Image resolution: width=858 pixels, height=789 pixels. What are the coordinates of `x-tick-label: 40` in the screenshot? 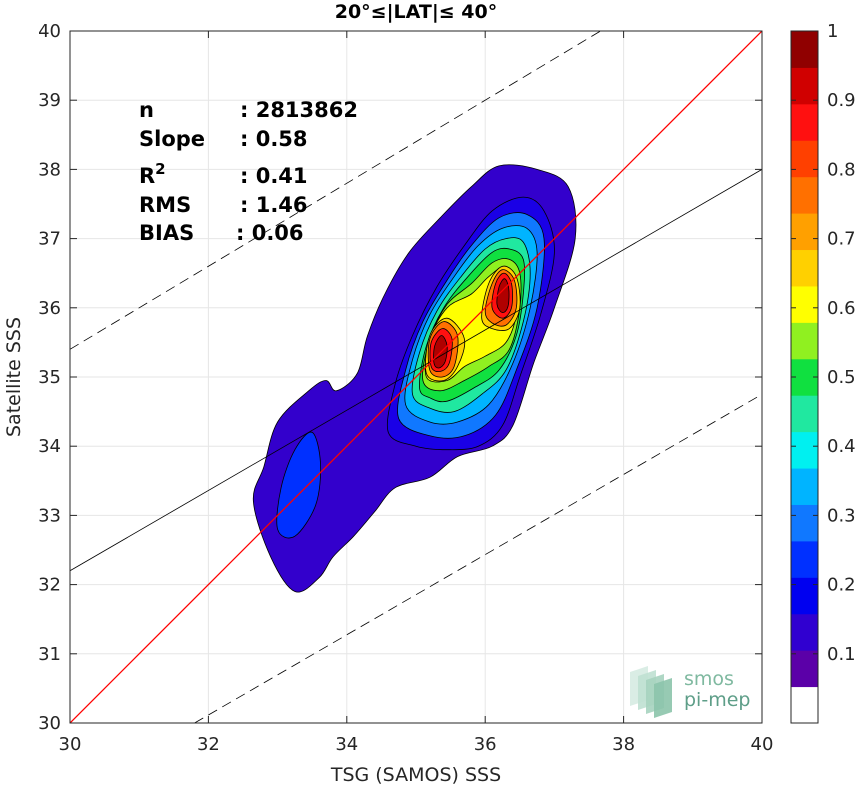 It's located at (762, 744).